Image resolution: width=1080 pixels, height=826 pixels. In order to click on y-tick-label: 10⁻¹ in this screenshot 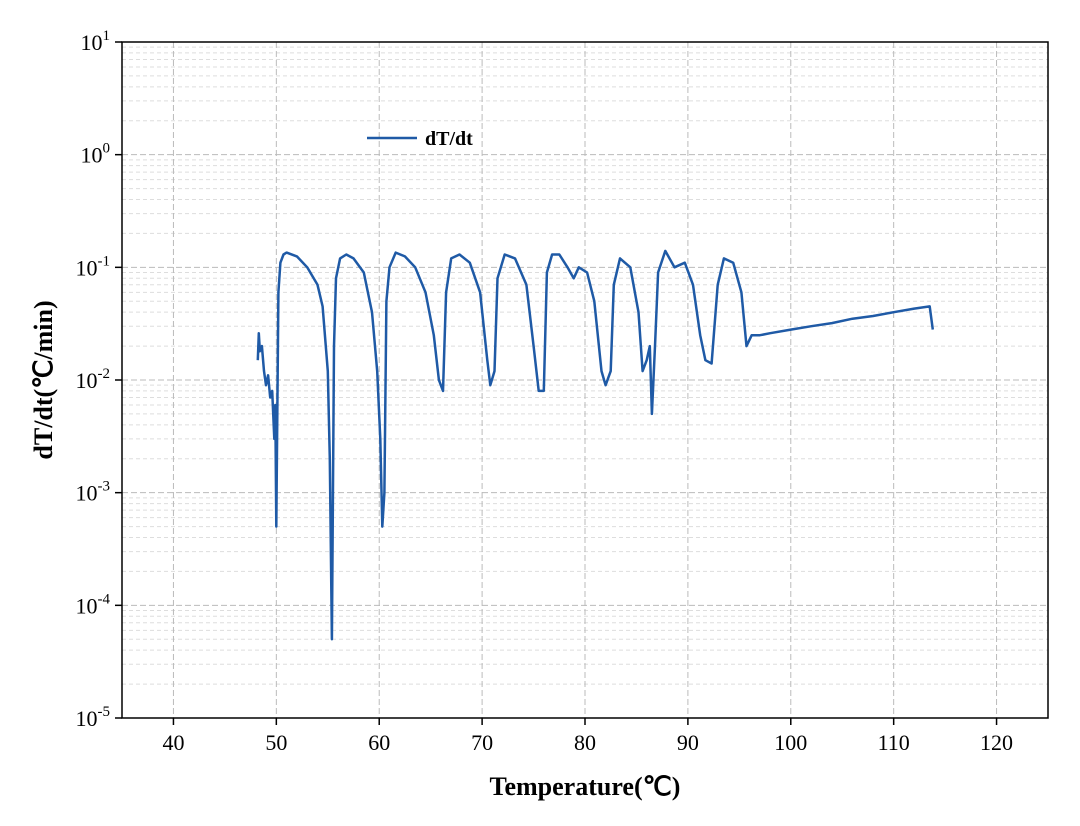, I will do `click(93, 266)`.